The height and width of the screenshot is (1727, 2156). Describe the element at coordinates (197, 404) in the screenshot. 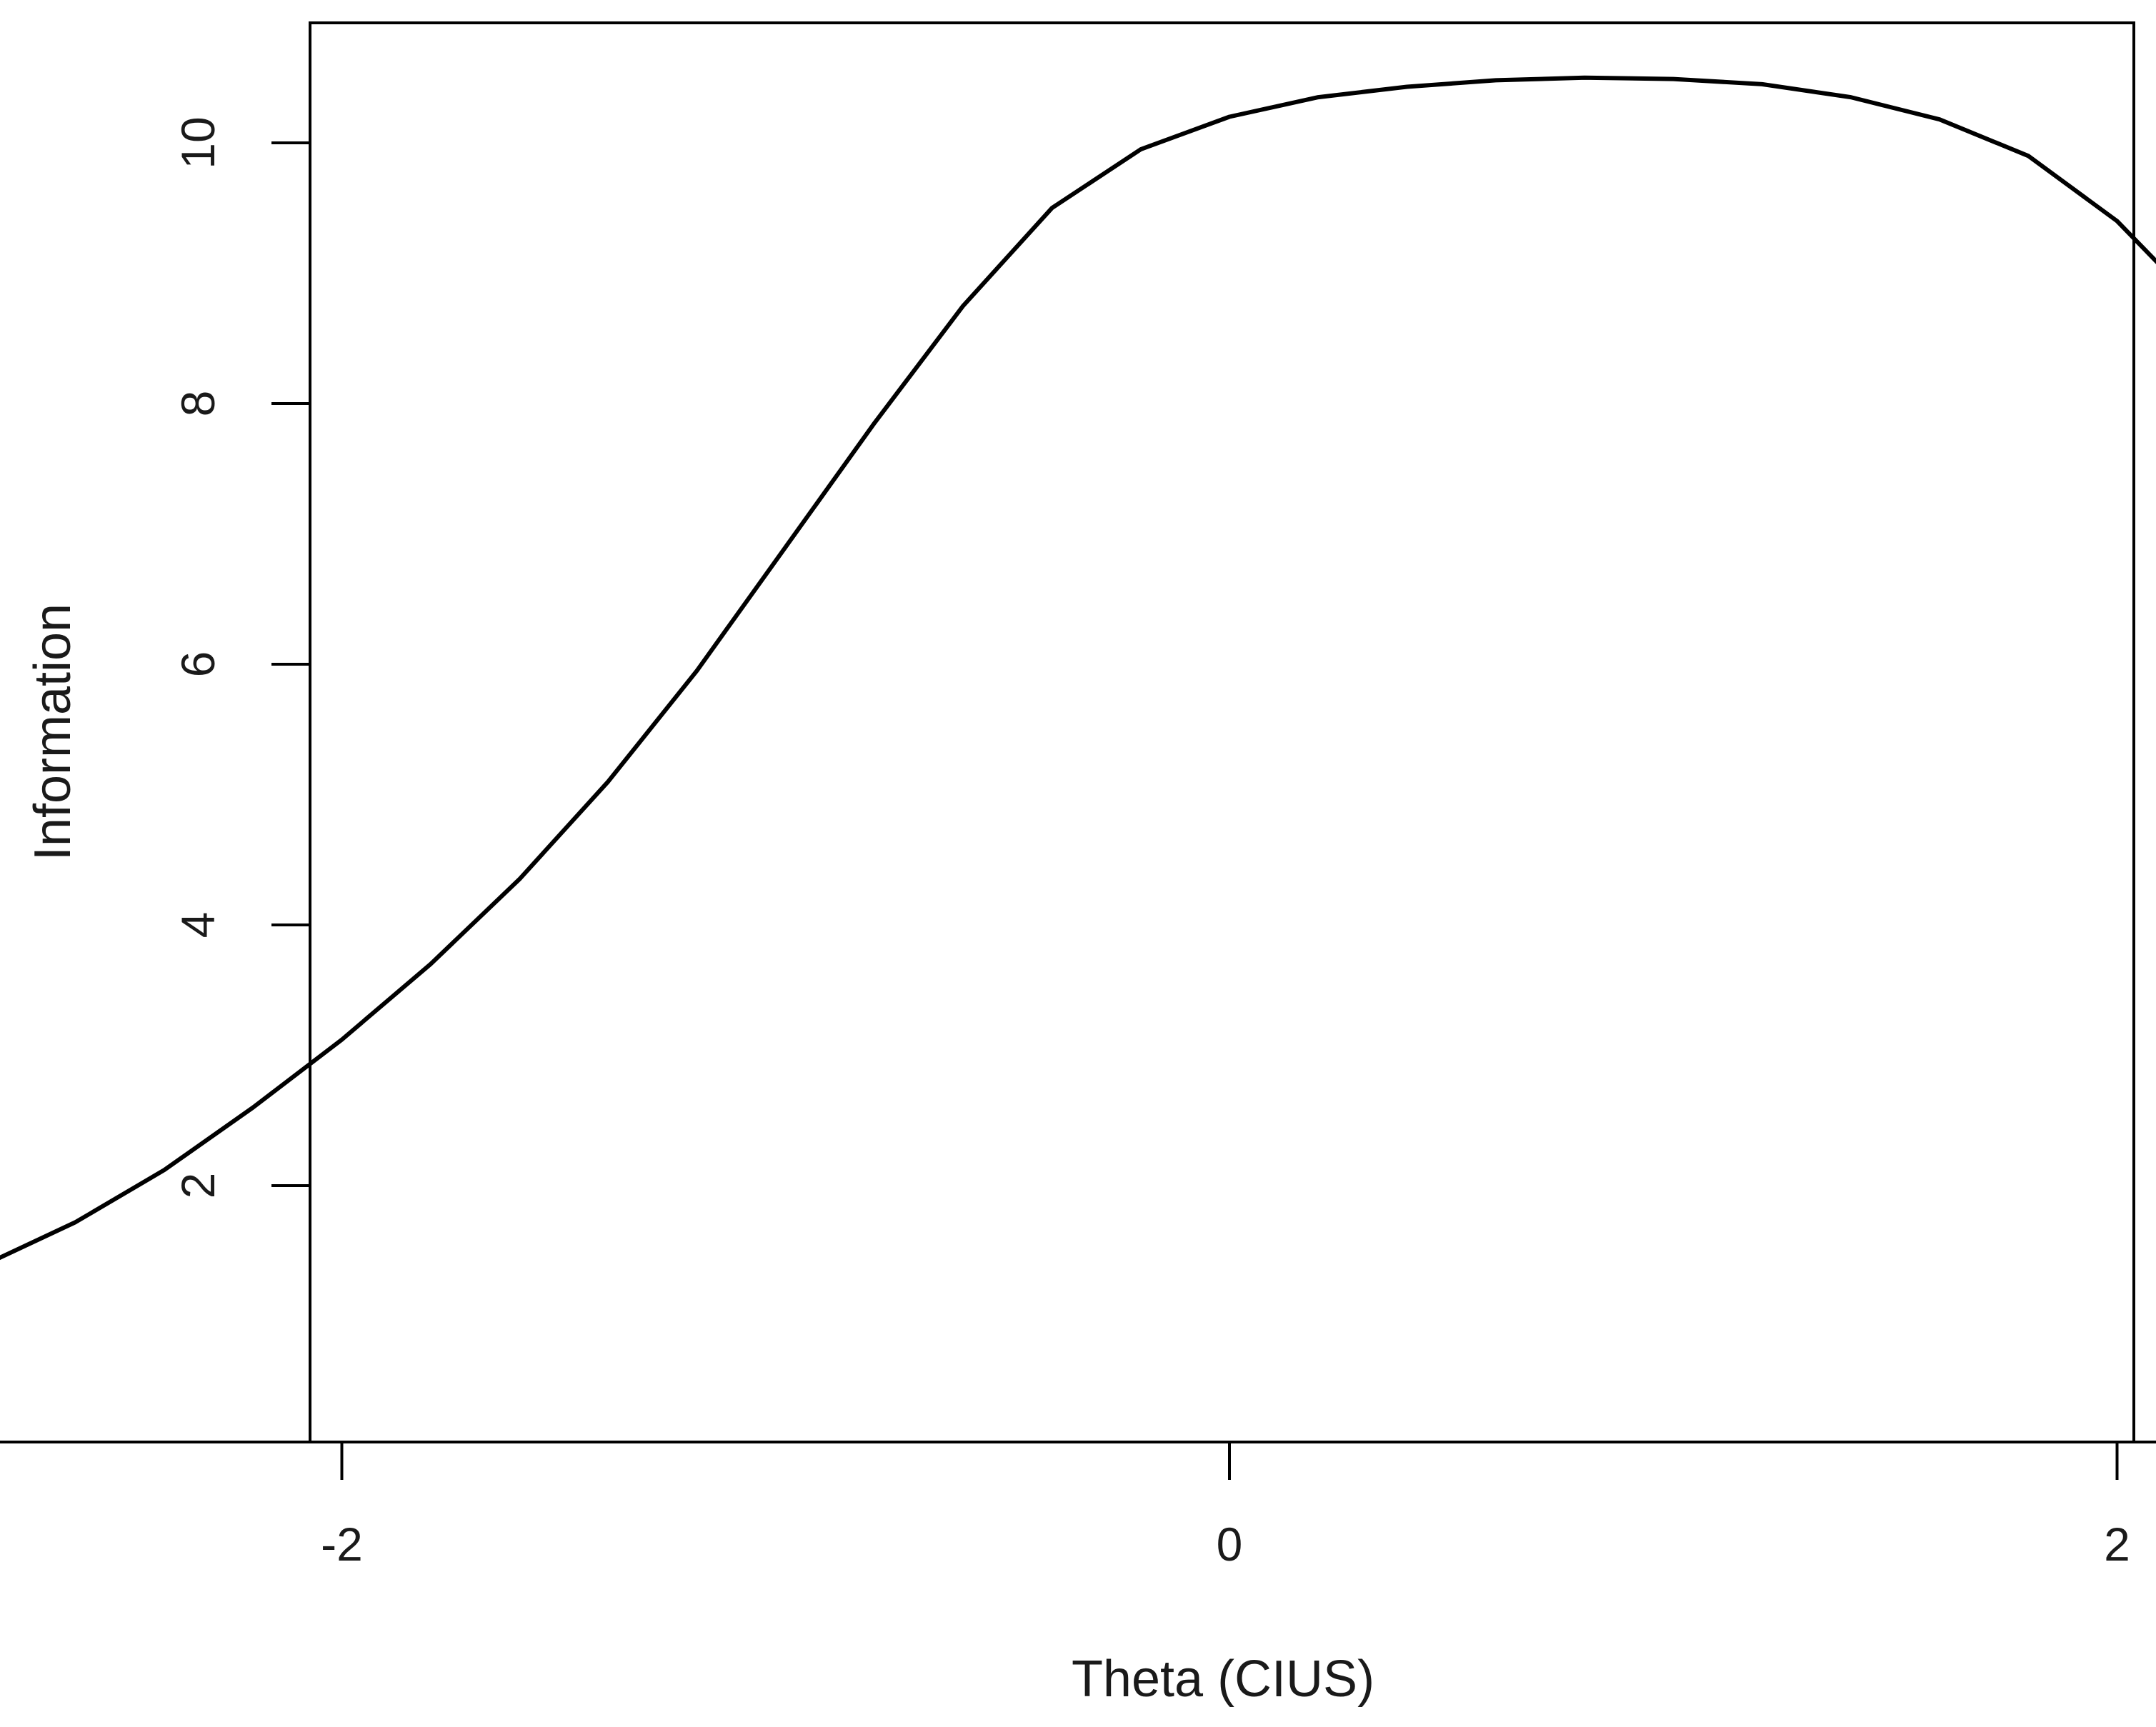

I see `y-tick-label: 8` at that location.